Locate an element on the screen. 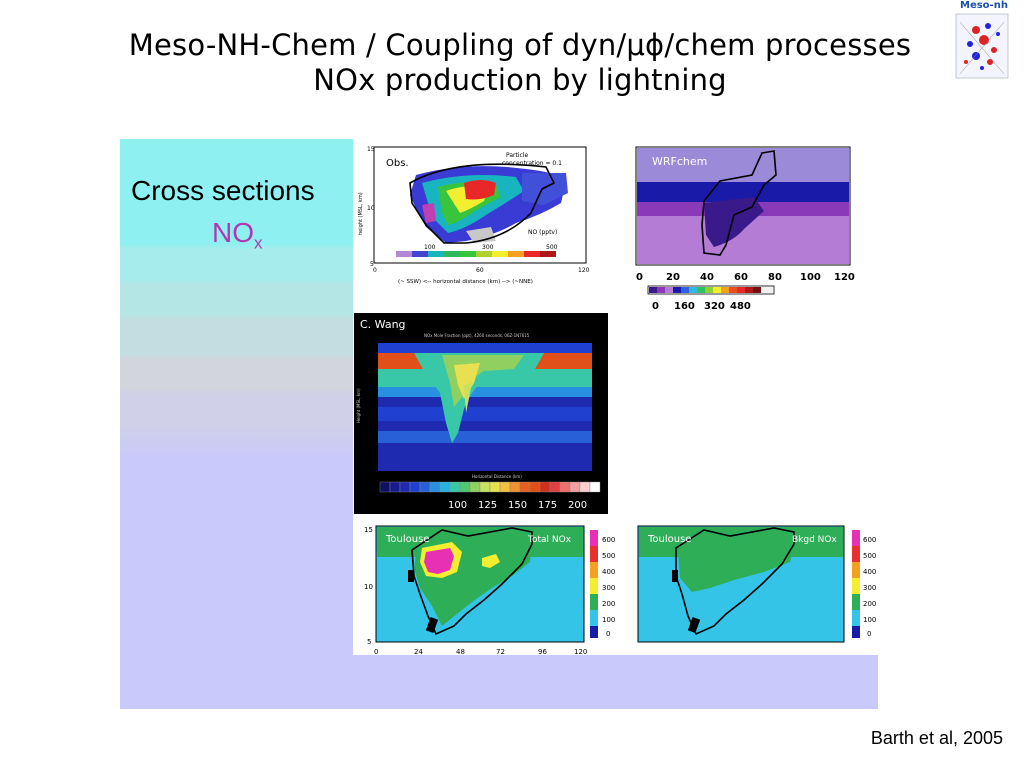 The image size is (1024, 768). obs-colorbar-title: NO (pptv) is located at coordinates (542, 232).